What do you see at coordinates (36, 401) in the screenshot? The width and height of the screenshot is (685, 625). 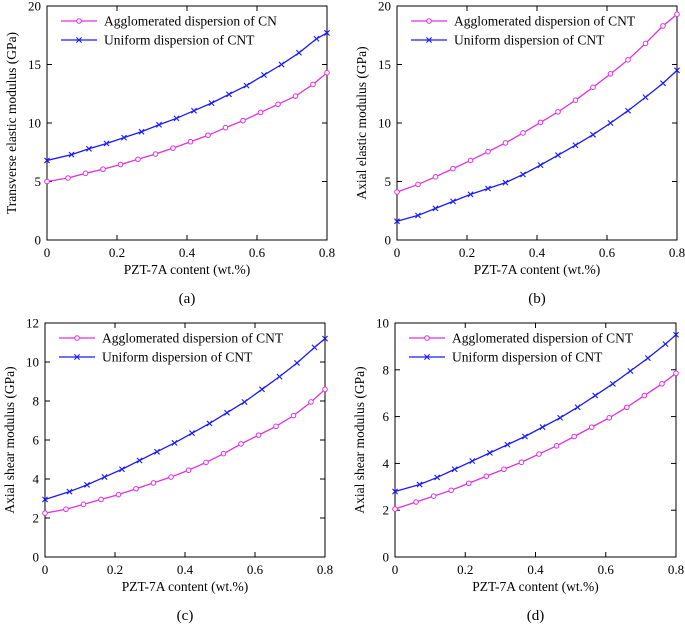 I see `y-tick-label: 8` at bounding box center [36, 401].